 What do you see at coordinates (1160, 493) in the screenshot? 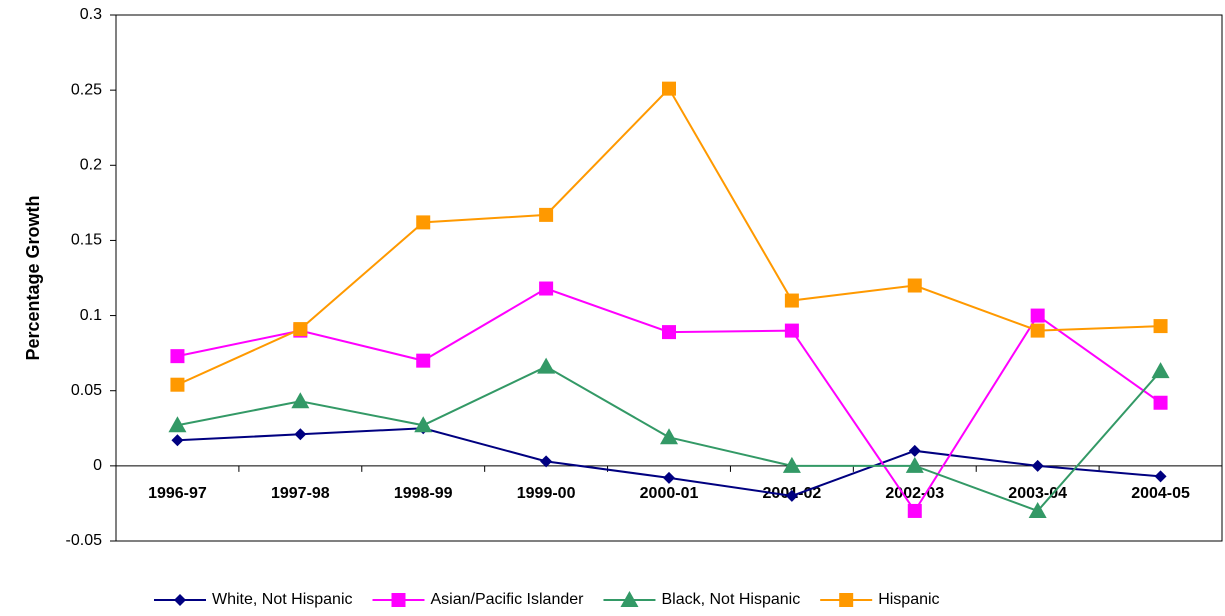
I see `x-tick-label: 2004-05` at bounding box center [1160, 493].